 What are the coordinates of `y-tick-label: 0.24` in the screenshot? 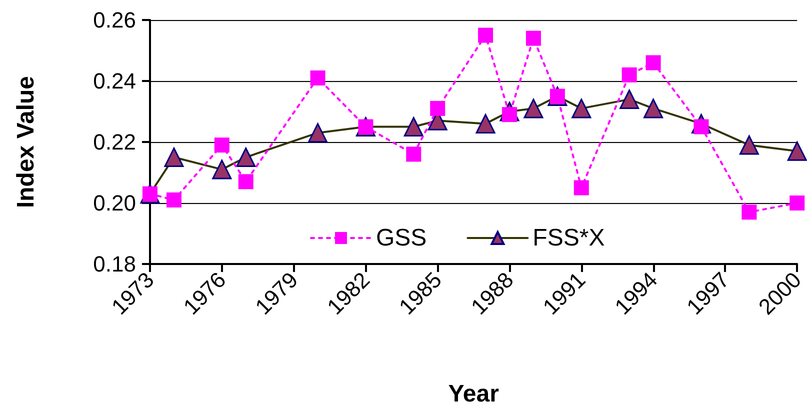 It's located at (114, 81).